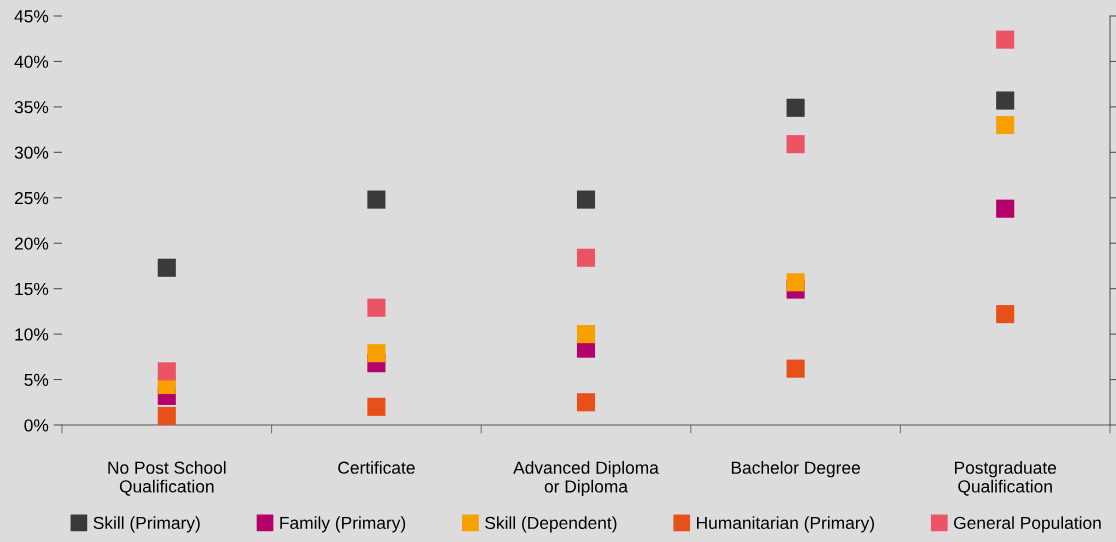 Image resolution: width=1116 pixels, height=542 pixels. What do you see at coordinates (1027, 524) in the screenshot?
I see `legend-label: General Population` at bounding box center [1027, 524].